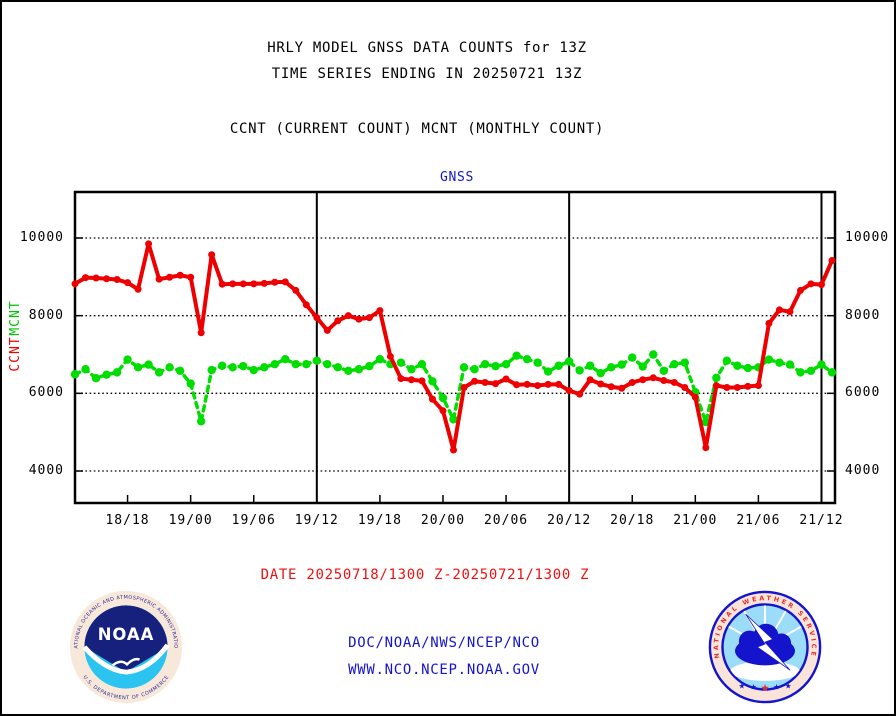 The image size is (896, 716). Describe the element at coordinates (695, 520) in the screenshot. I see `x-label-21-00: 21/00` at that location.